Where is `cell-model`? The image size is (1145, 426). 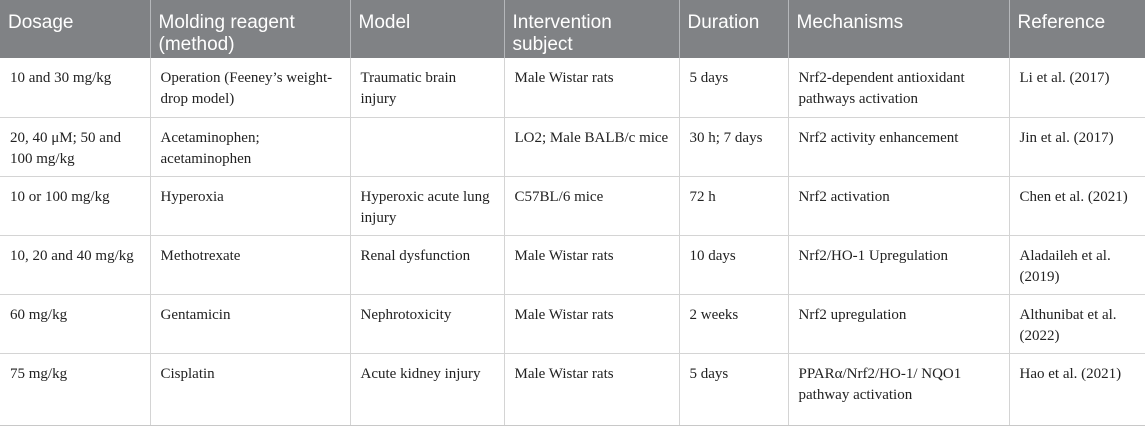 cell-model is located at coordinates (426, 147).